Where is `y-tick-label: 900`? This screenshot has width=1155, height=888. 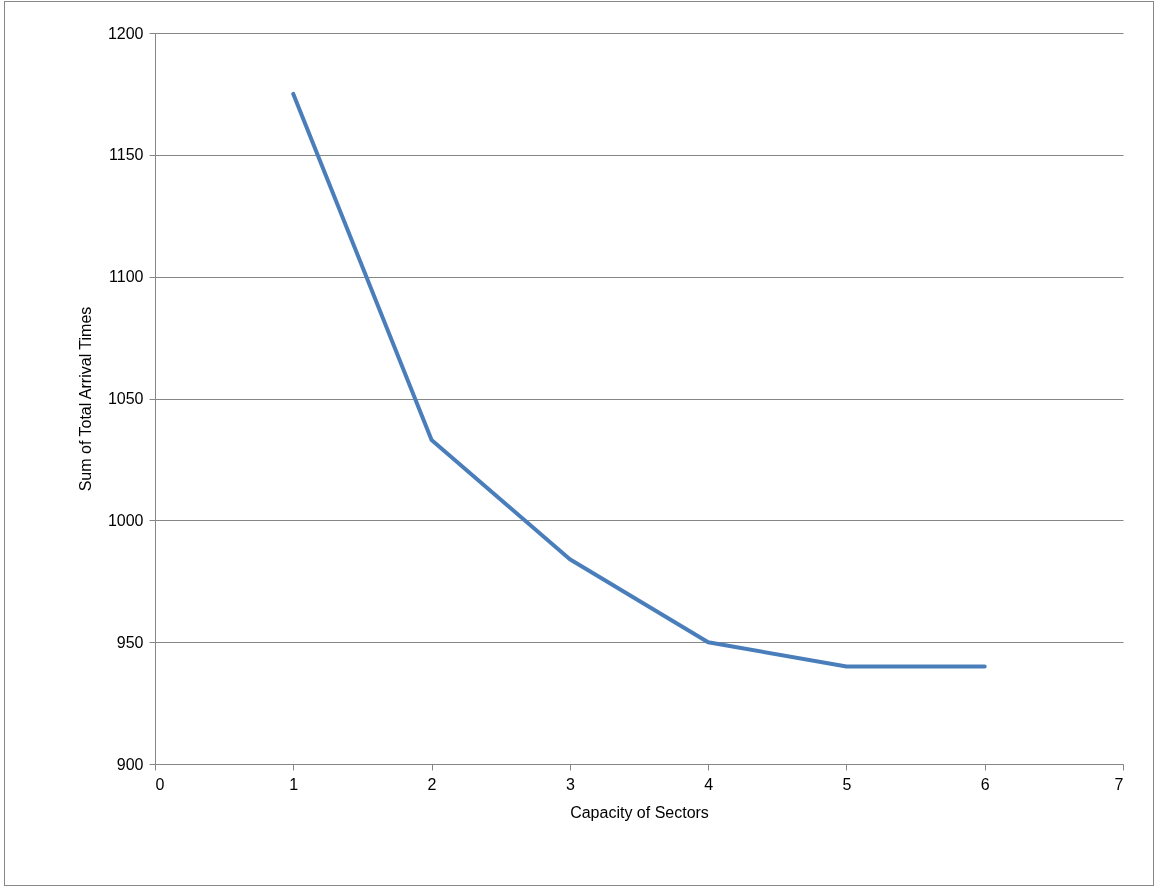 y-tick-label: 900 is located at coordinates (130, 764).